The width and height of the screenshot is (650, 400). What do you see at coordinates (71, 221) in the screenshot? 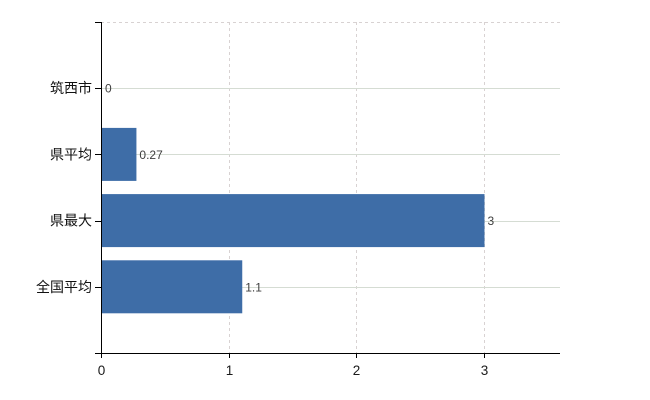
I see `category-label: 県最大` at bounding box center [71, 221].